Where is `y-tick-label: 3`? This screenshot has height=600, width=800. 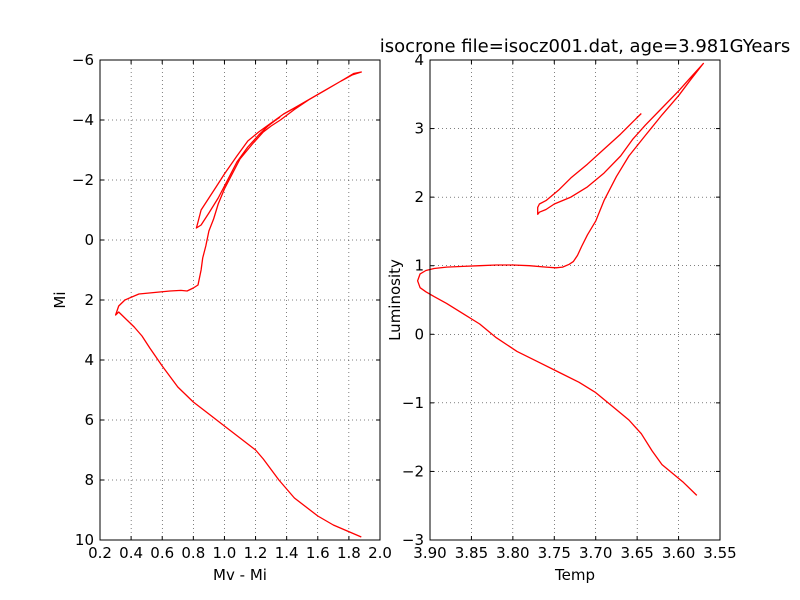 y-tick-label: 3 is located at coordinates (419, 129).